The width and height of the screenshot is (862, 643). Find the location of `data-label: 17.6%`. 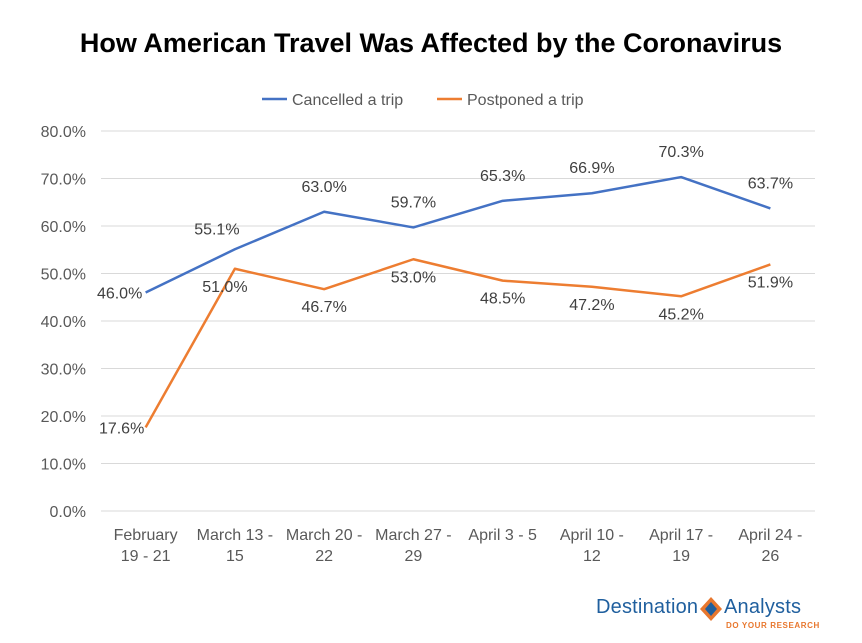

data-label: 17.6% is located at coordinates (121, 428).